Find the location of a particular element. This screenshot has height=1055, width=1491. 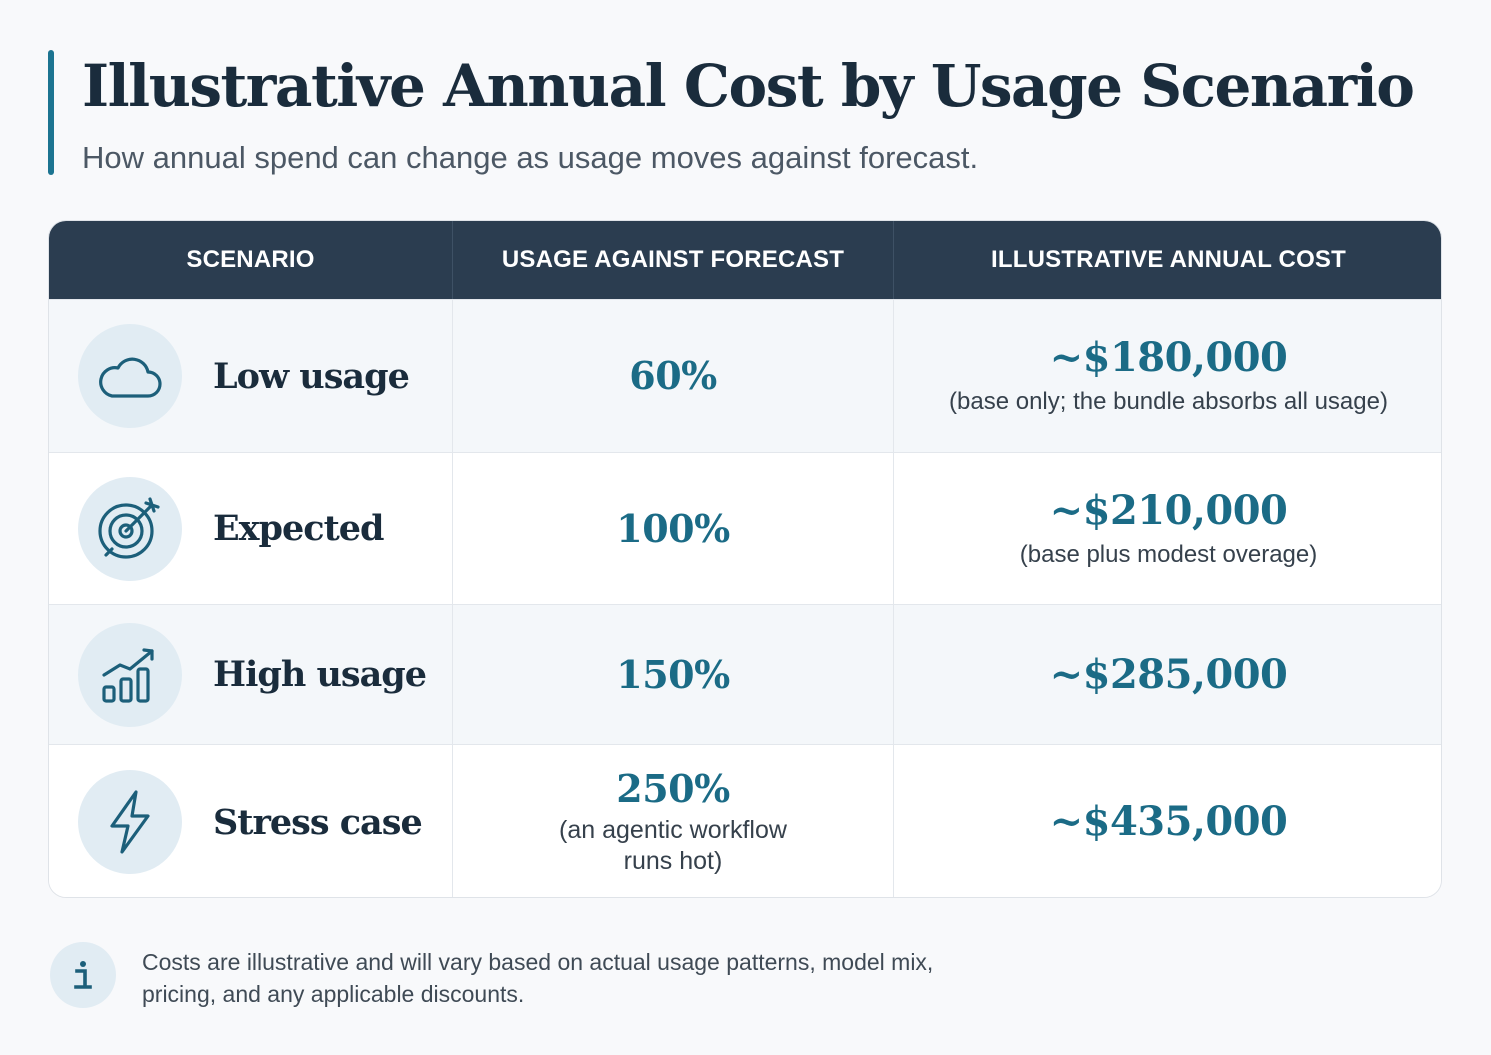

usage-cell: 100% is located at coordinates (673, 528).